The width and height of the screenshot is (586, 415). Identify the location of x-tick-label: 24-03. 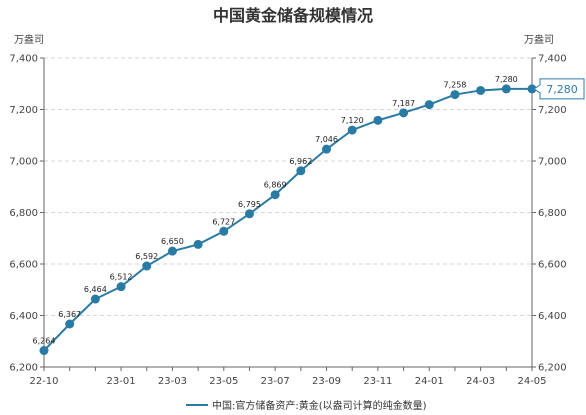
(480, 381).